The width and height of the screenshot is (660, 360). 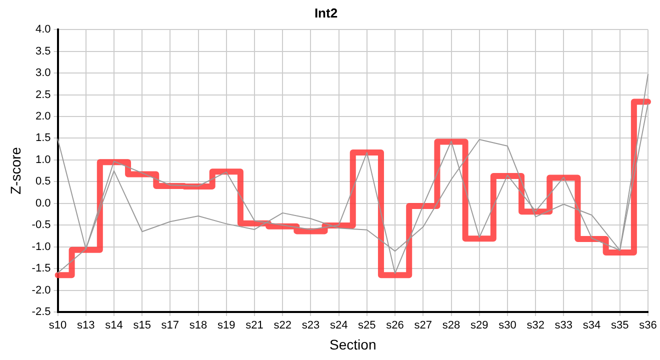 What do you see at coordinates (395, 326) in the screenshot?
I see `x-tick-label: s26` at bounding box center [395, 326].